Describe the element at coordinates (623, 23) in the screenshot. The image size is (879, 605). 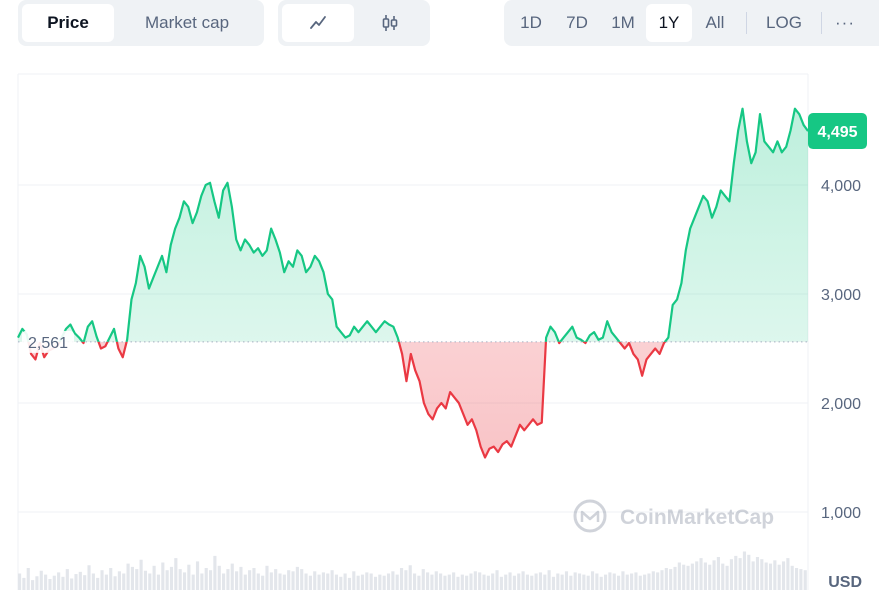
I see `range-1m-button: 1M` at that location.